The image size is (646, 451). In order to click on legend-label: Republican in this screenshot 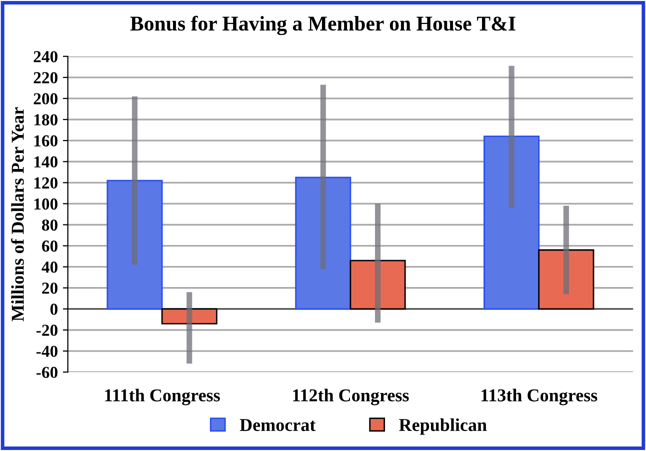, I will do `click(443, 426)`.